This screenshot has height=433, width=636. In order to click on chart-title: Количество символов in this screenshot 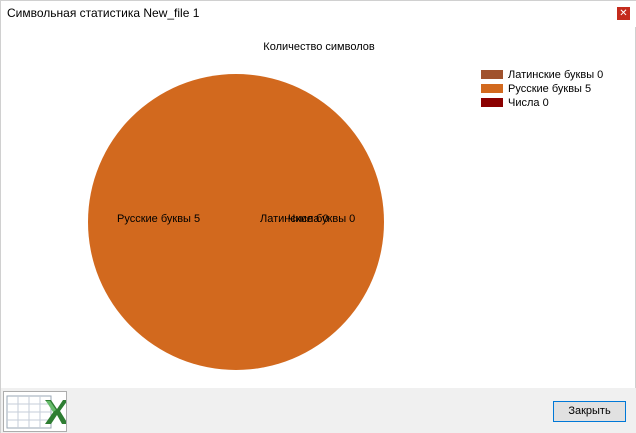, I will do `click(319, 47)`.